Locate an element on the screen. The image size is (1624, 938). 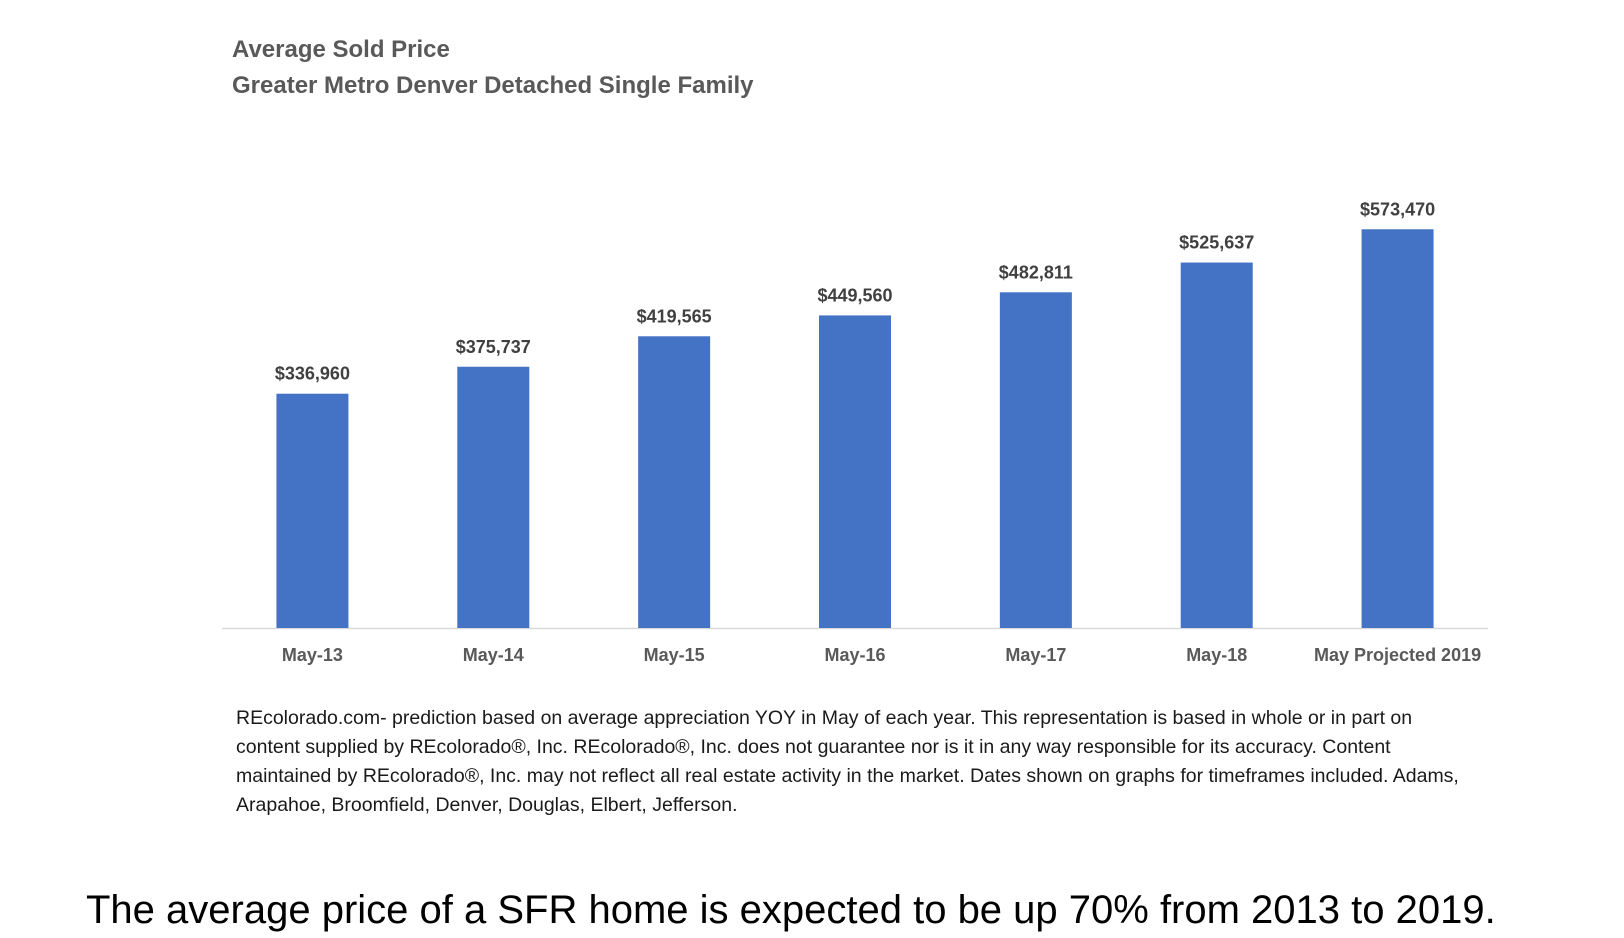
x-tick-label: May-16 is located at coordinates (854, 655).